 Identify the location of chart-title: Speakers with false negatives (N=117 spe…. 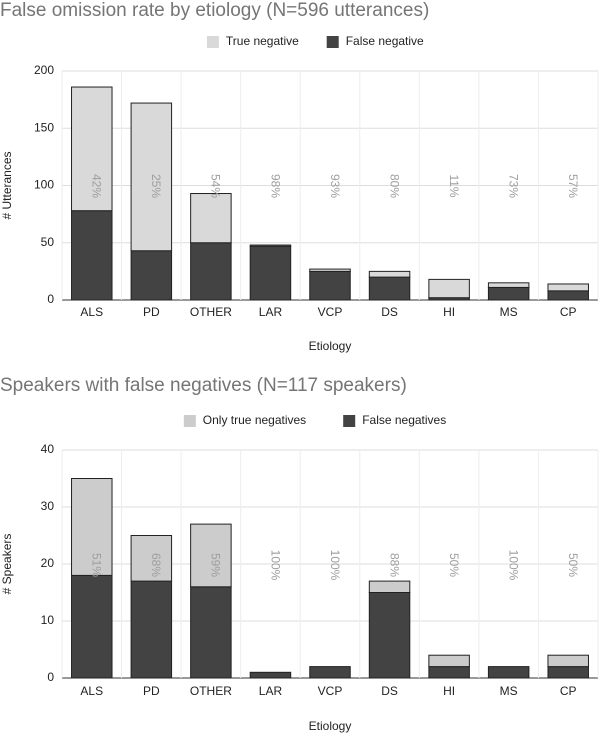
(203, 385).